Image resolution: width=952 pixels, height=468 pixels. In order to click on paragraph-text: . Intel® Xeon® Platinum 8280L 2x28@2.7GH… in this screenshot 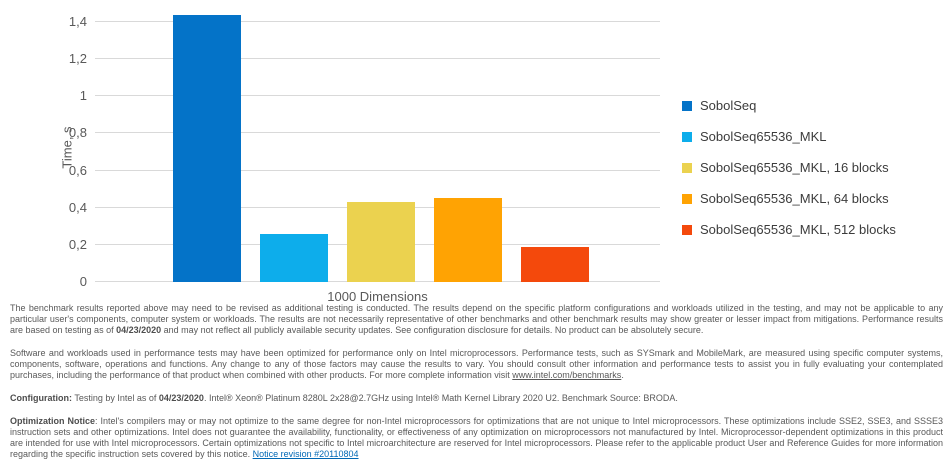, I will do `click(440, 398)`.